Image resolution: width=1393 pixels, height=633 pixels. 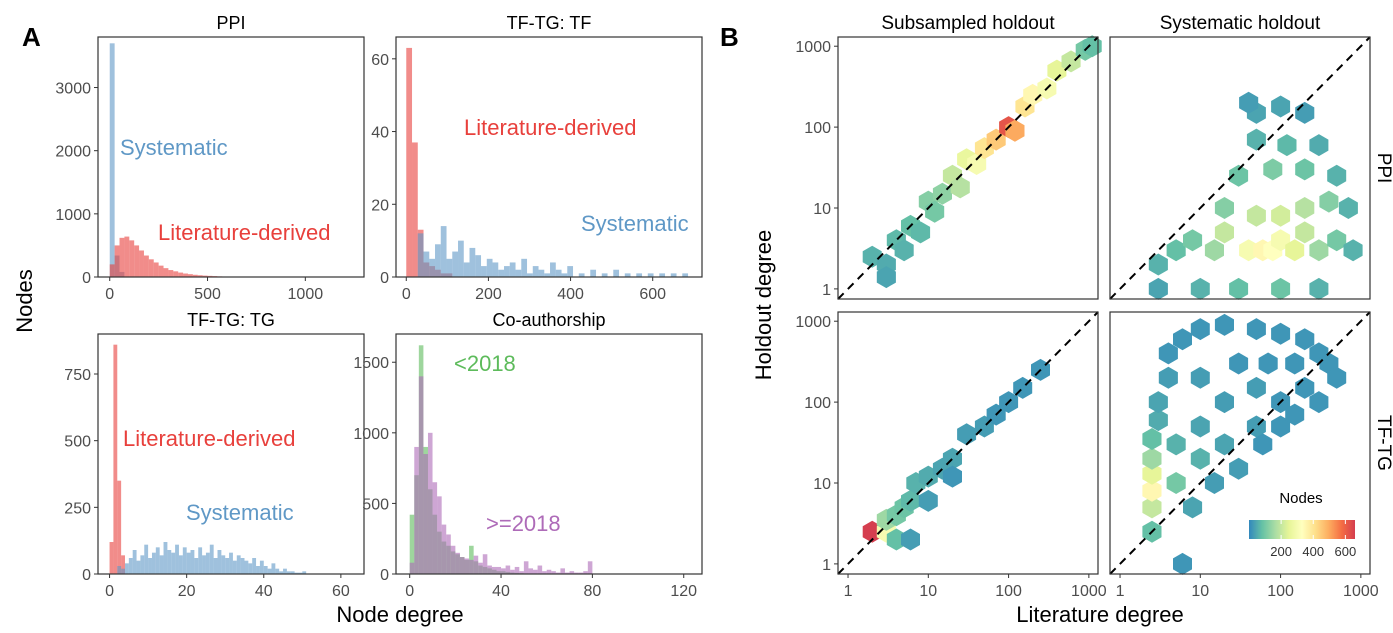 What do you see at coordinates (523, 523) in the screenshot?
I see `series-annotation: >=2018` at bounding box center [523, 523].